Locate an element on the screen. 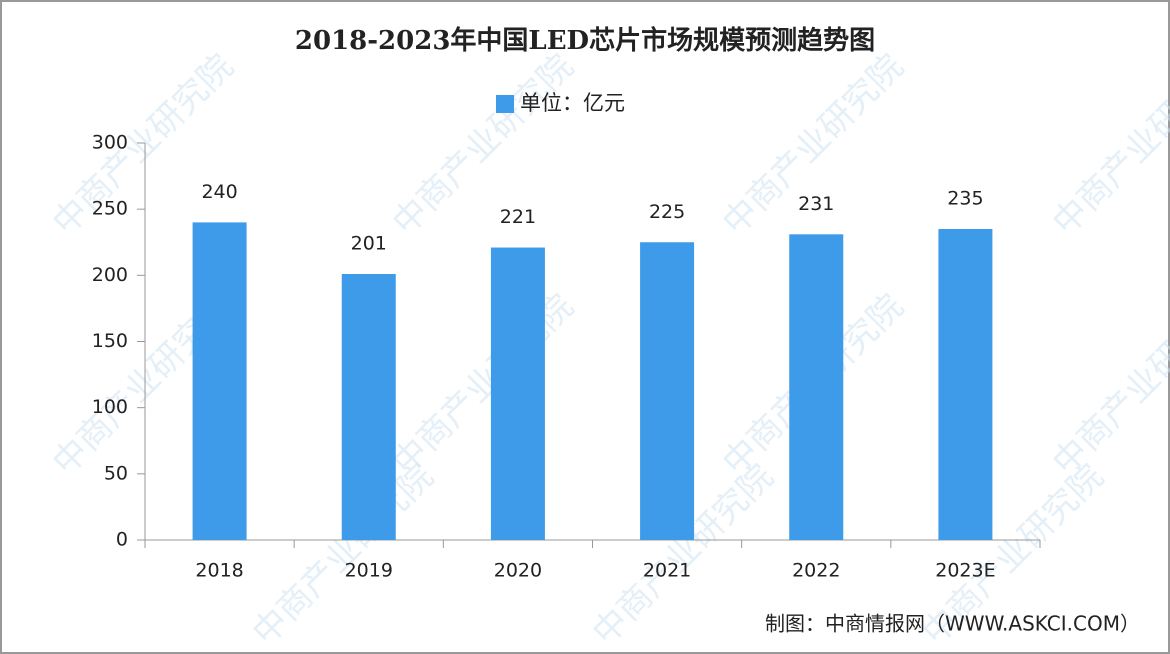  x-tick-label: 2022 is located at coordinates (816, 571).